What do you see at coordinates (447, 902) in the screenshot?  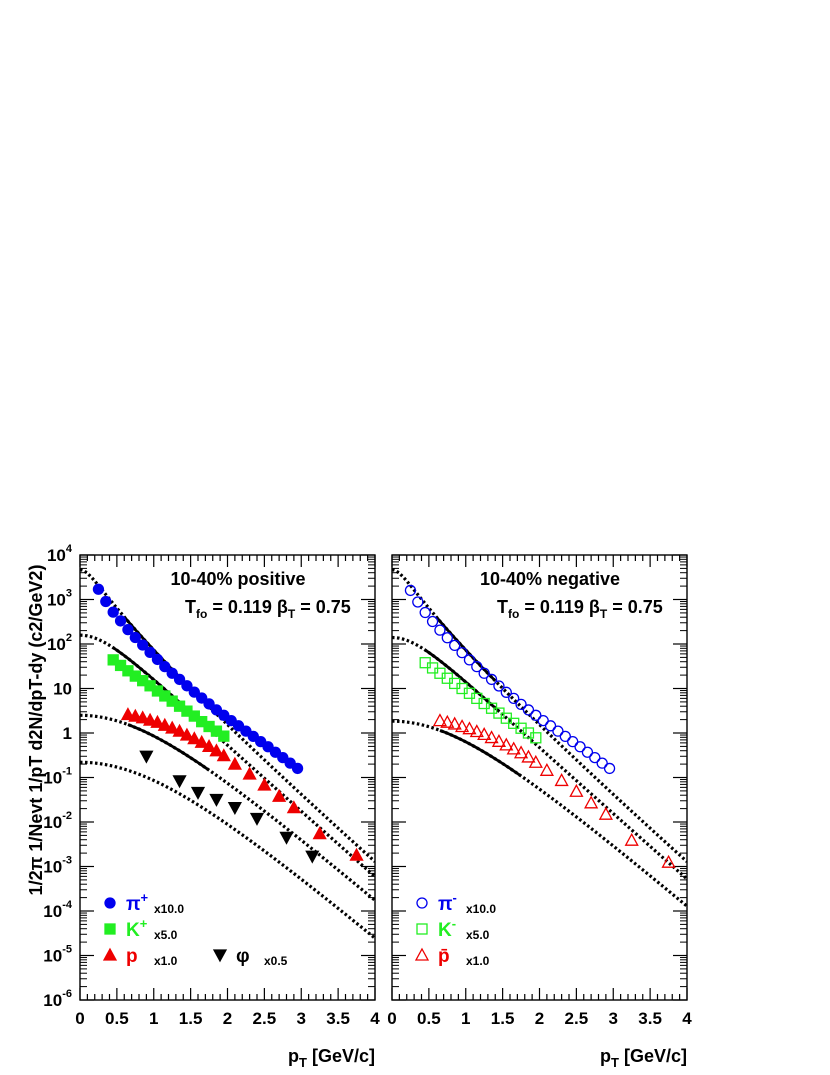 I see `legend-label: π-` at bounding box center [447, 902].